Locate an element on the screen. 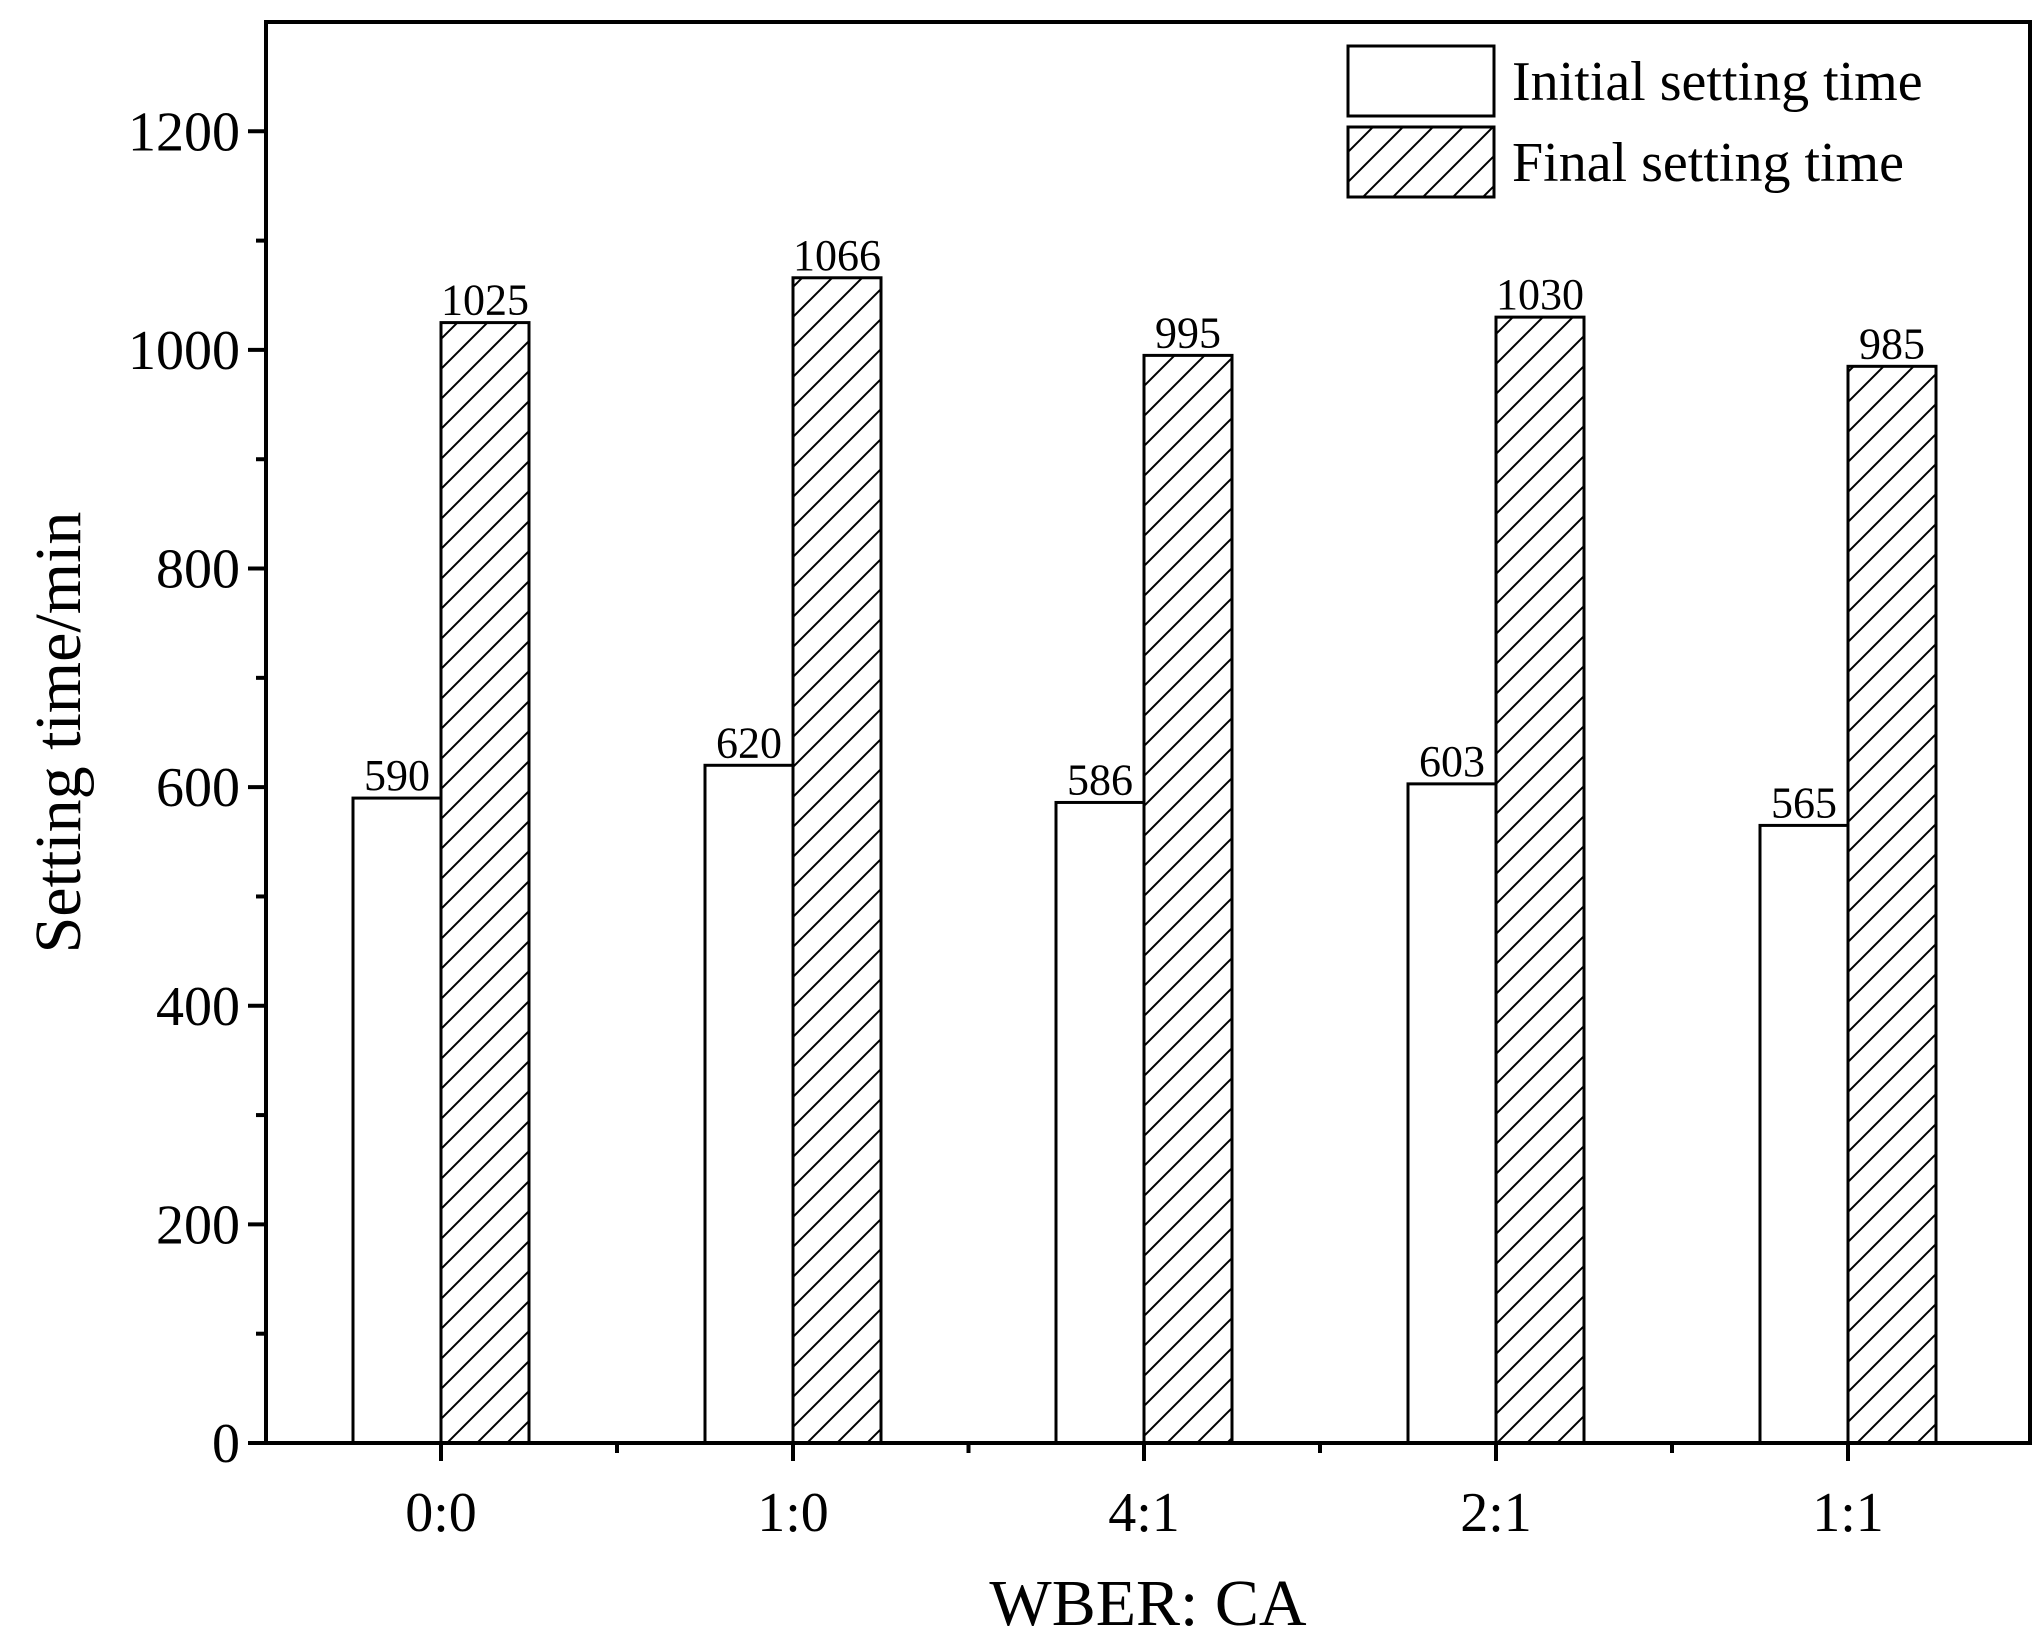 This screenshot has width=2044, height=1650. x-axis-title: WBER: CA is located at coordinates (1148, 1603).